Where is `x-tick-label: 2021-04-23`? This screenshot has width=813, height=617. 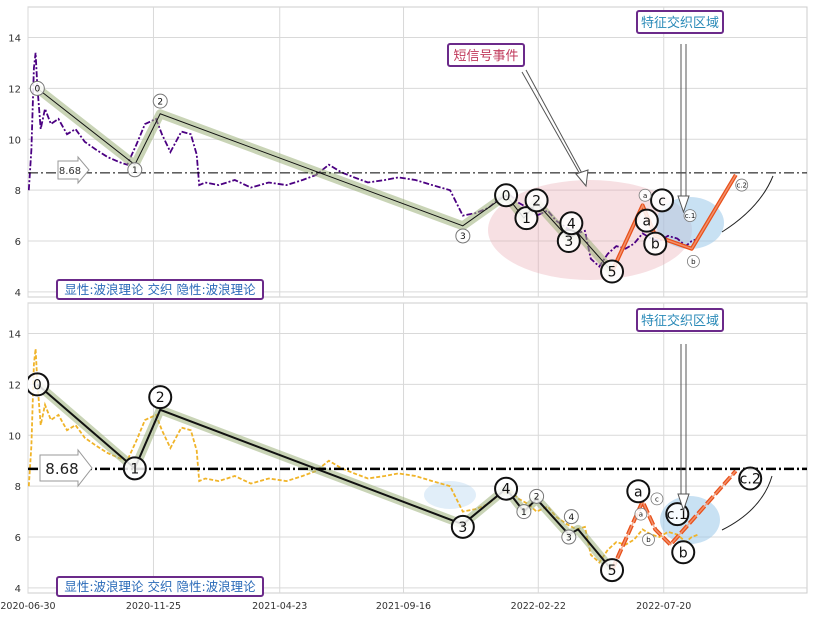
x-tick-label: 2021-04-23 is located at coordinates (279, 606).